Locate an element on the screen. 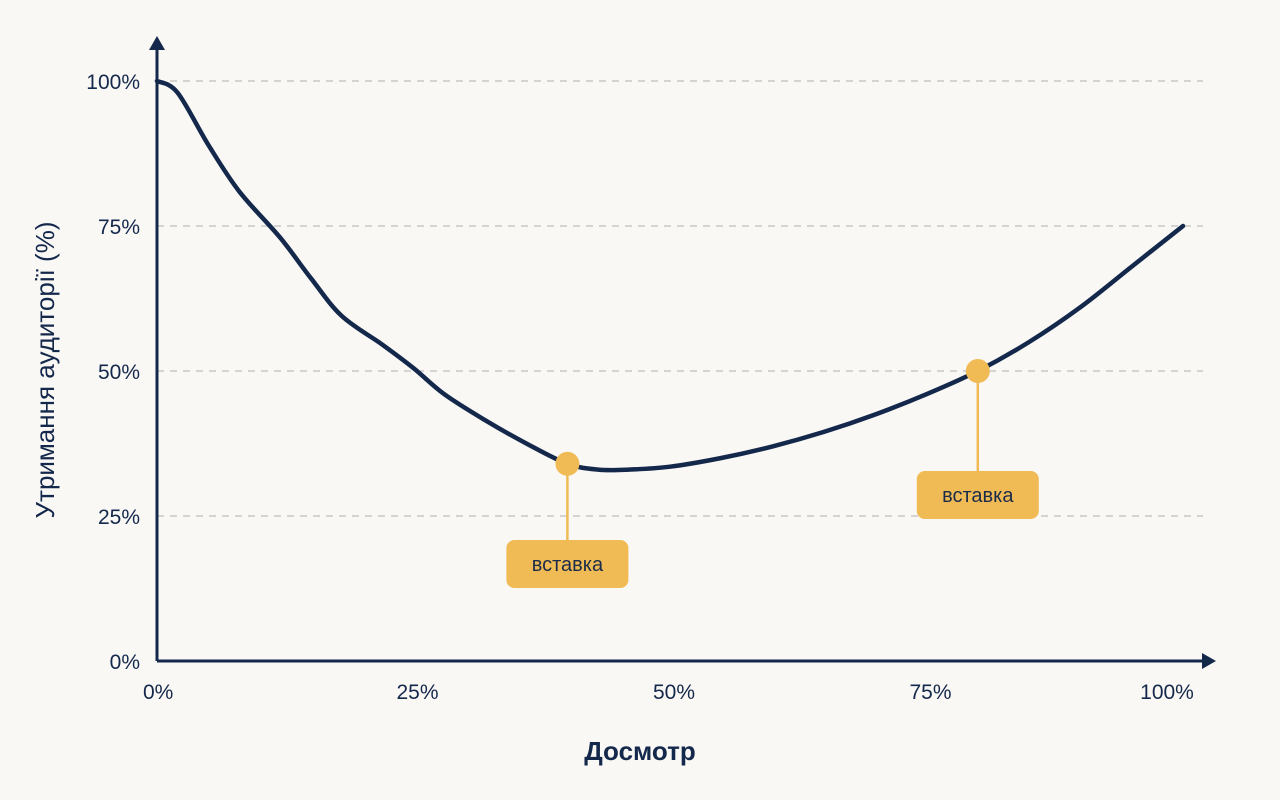 The width and height of the screenshot is (1280, 800). x-tick-label: 75% is located at coordinates (930, 692).